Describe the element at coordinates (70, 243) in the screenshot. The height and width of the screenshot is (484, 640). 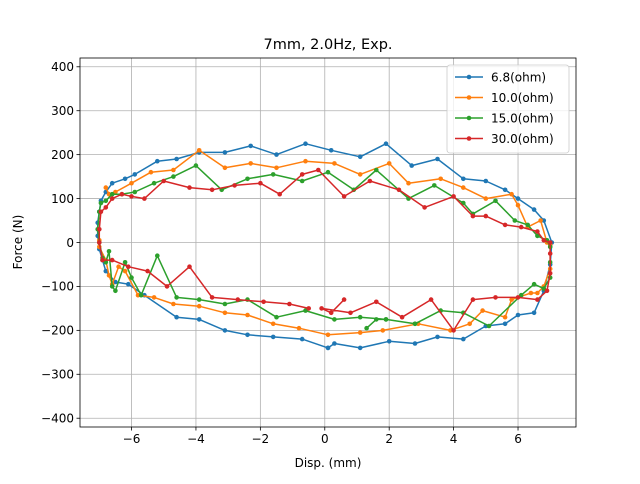
I see `y-tick-label: 0` at that location.